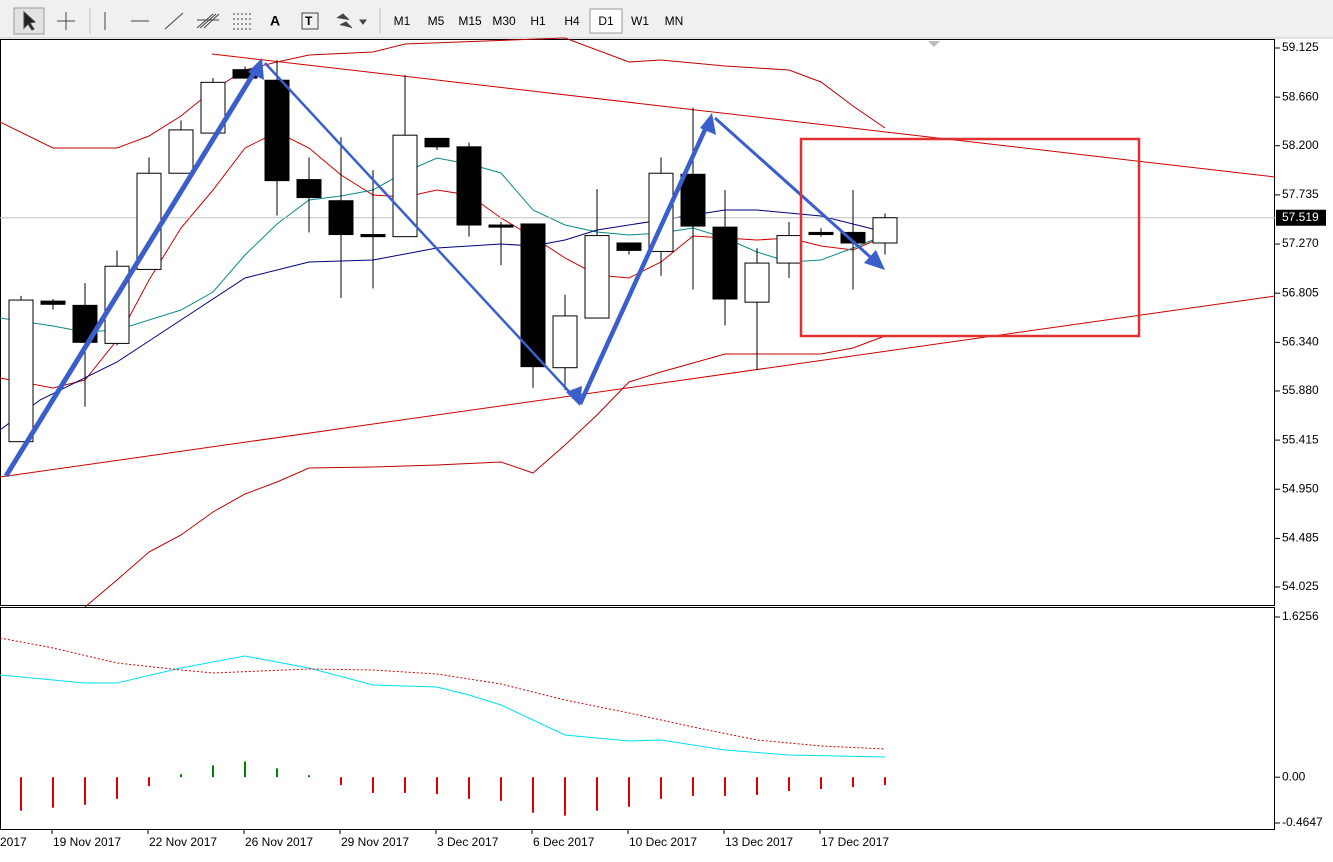 This screenshot has width=1333, height=862. Describe the element at coordinates (504, 21) in the screenshot. I see `timeframe-button: M30` at that location.